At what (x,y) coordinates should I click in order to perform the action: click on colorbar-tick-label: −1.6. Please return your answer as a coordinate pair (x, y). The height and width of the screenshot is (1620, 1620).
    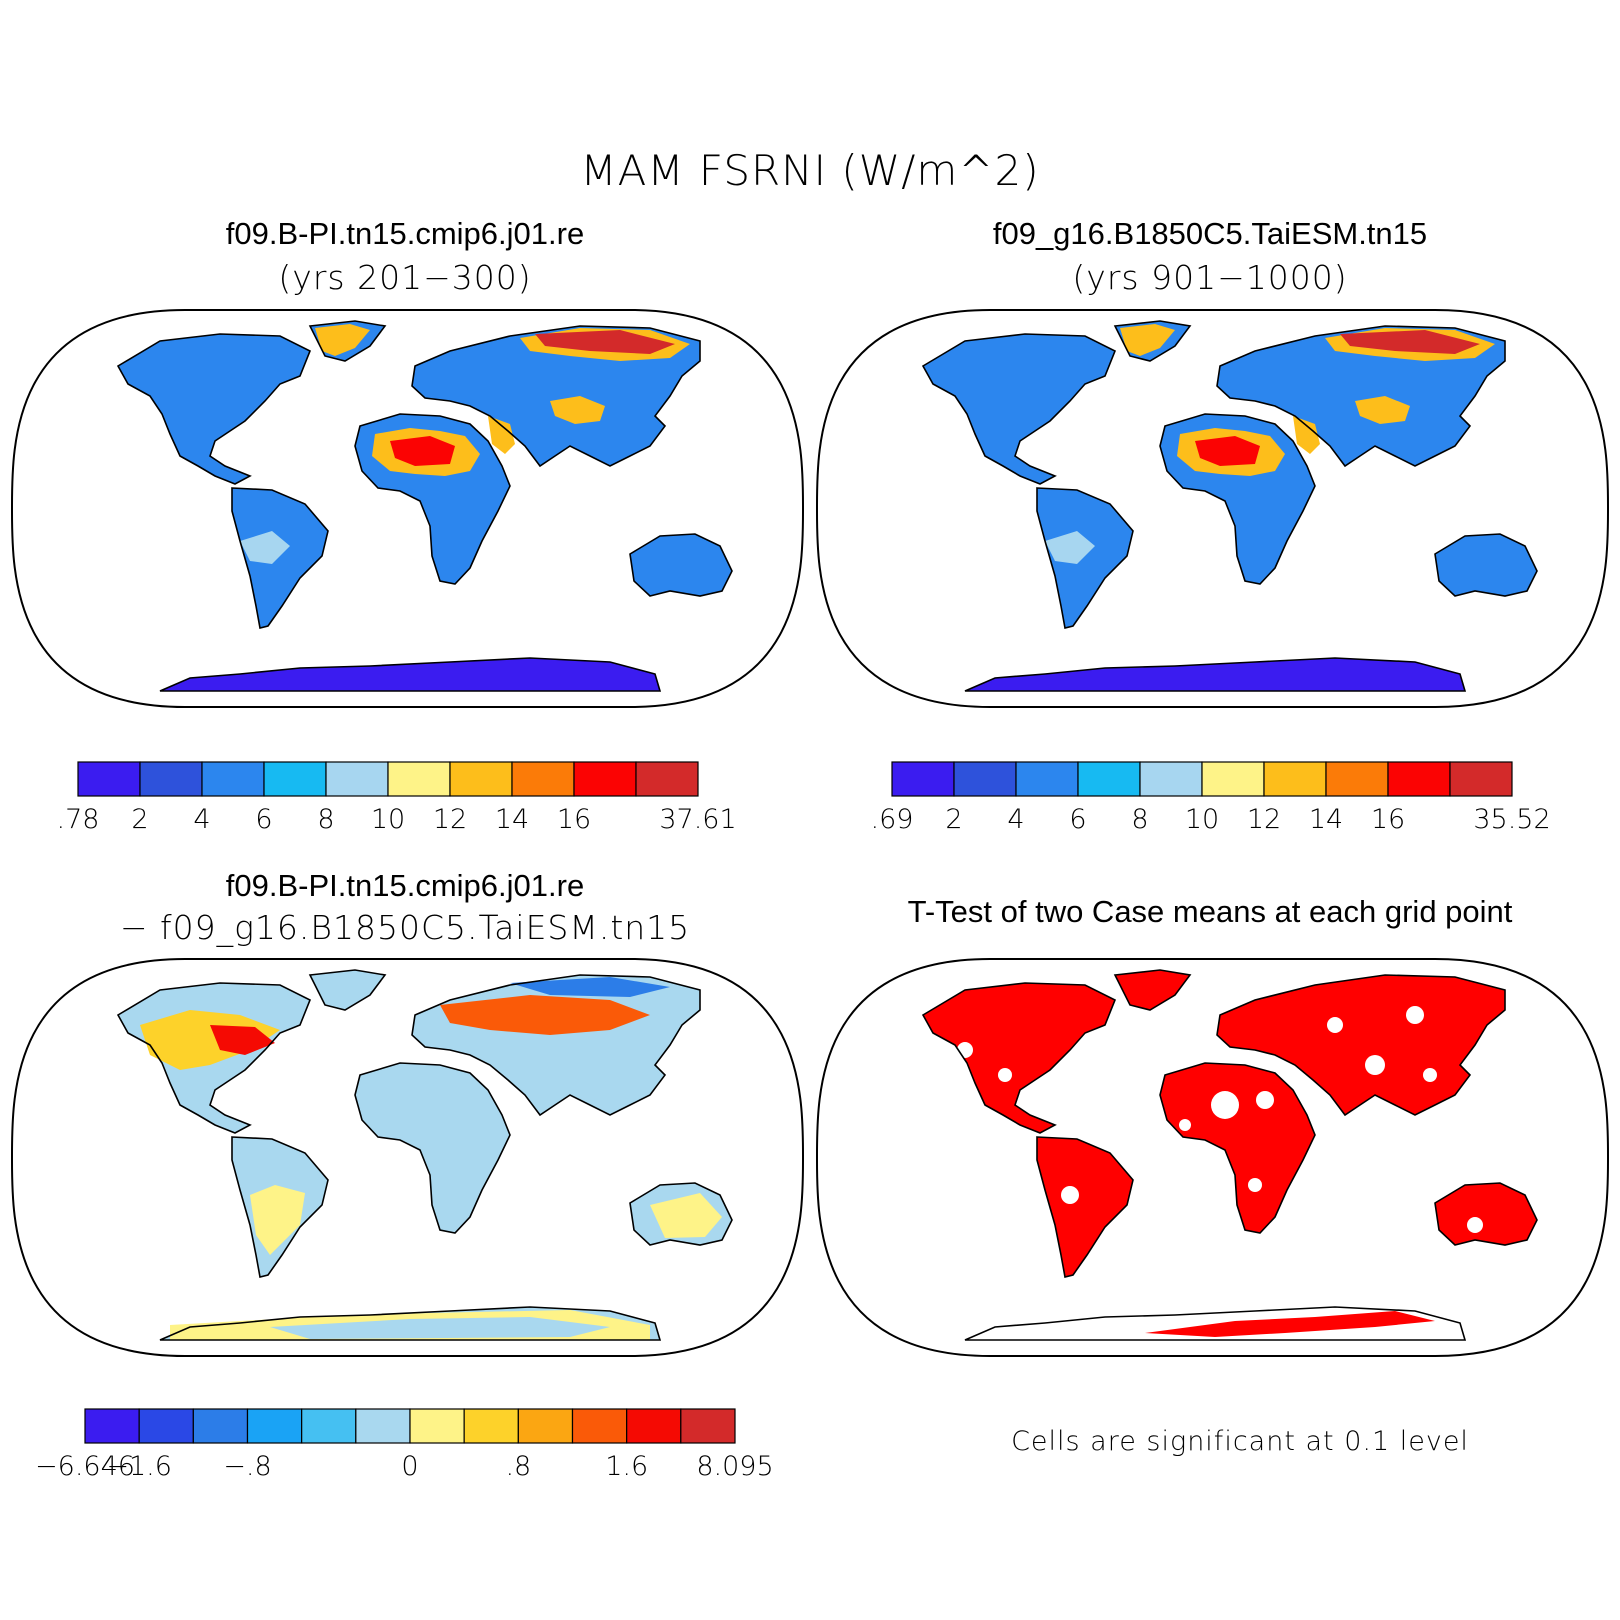
    Looking at the image, I should click on (139, 1466).